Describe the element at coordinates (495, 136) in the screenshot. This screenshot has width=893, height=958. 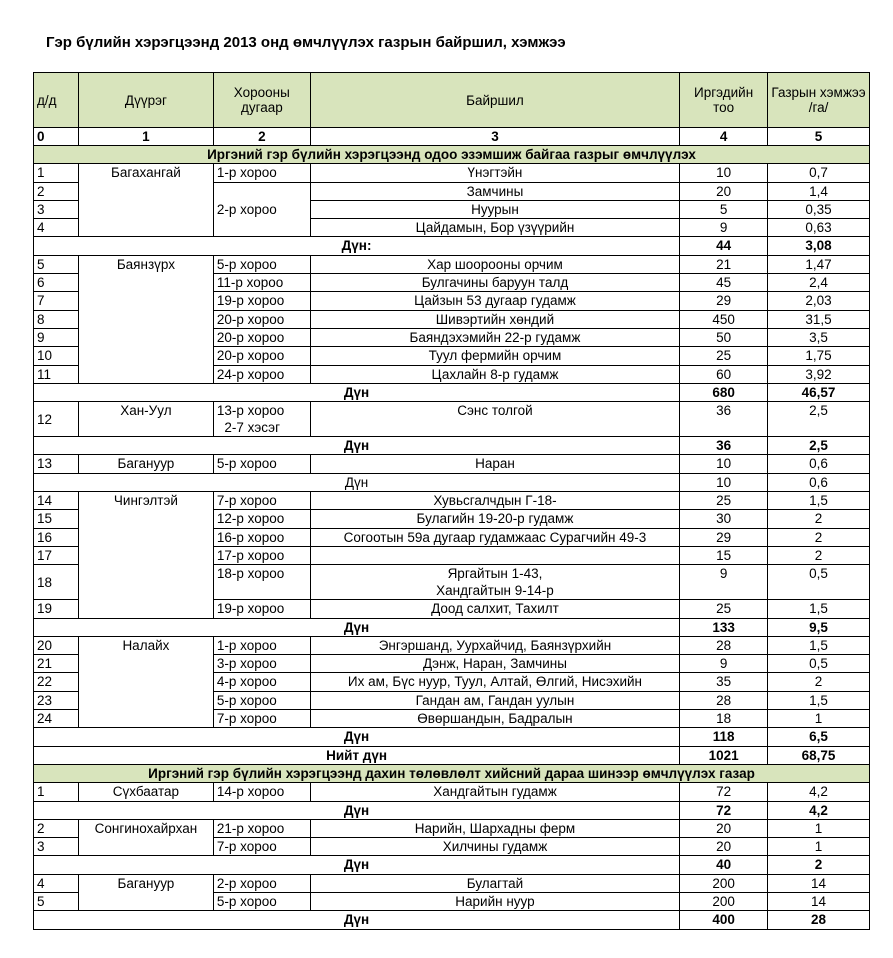
I see `column-number: 3` at that location.